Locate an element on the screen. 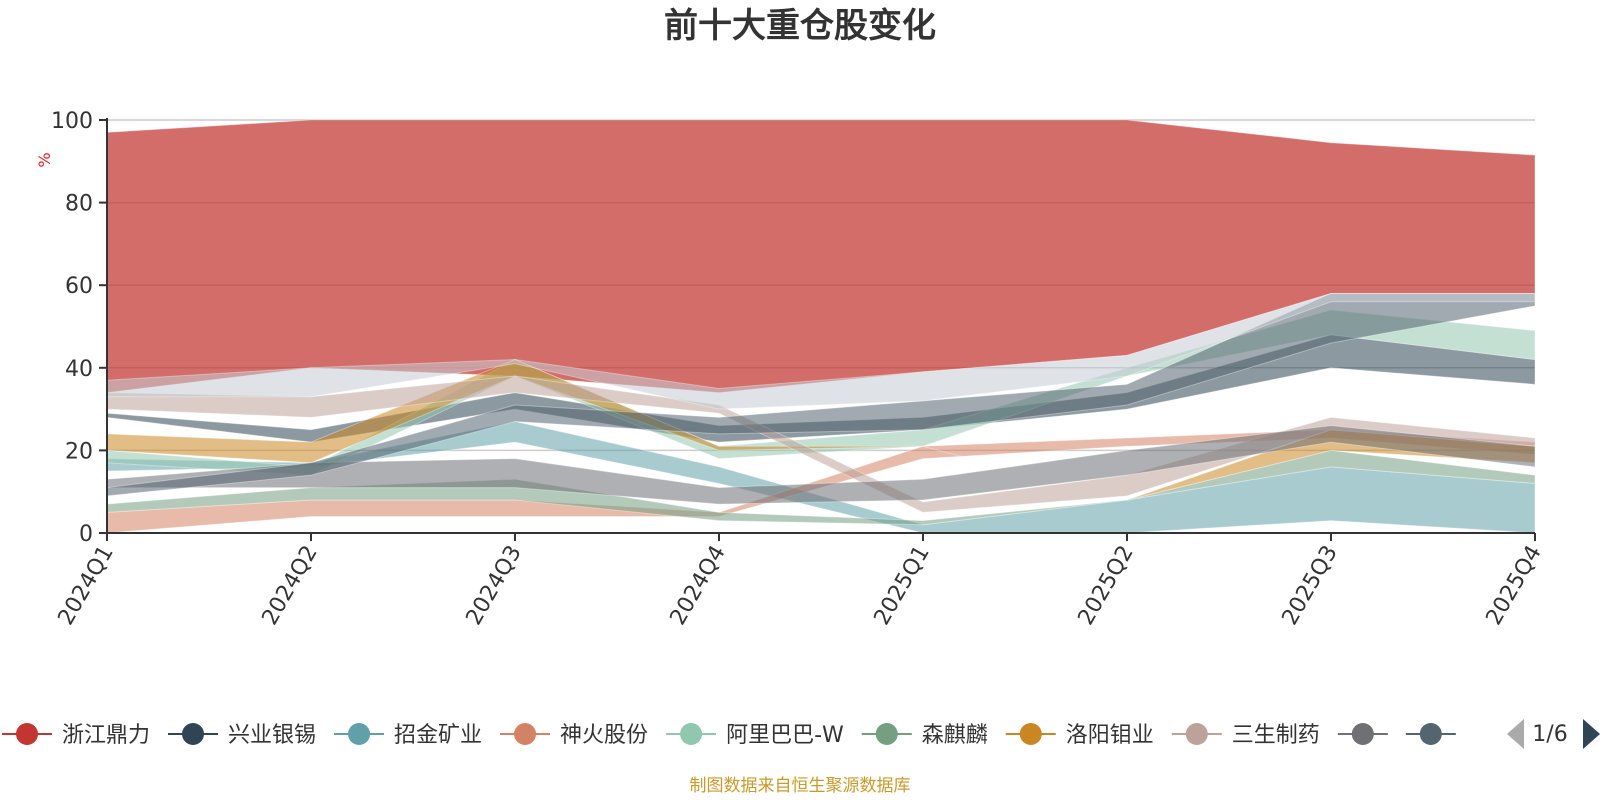 The width and height of the screenshot is (1600, 800). y-tick-label: 80 is located at coordinates (79, 204).